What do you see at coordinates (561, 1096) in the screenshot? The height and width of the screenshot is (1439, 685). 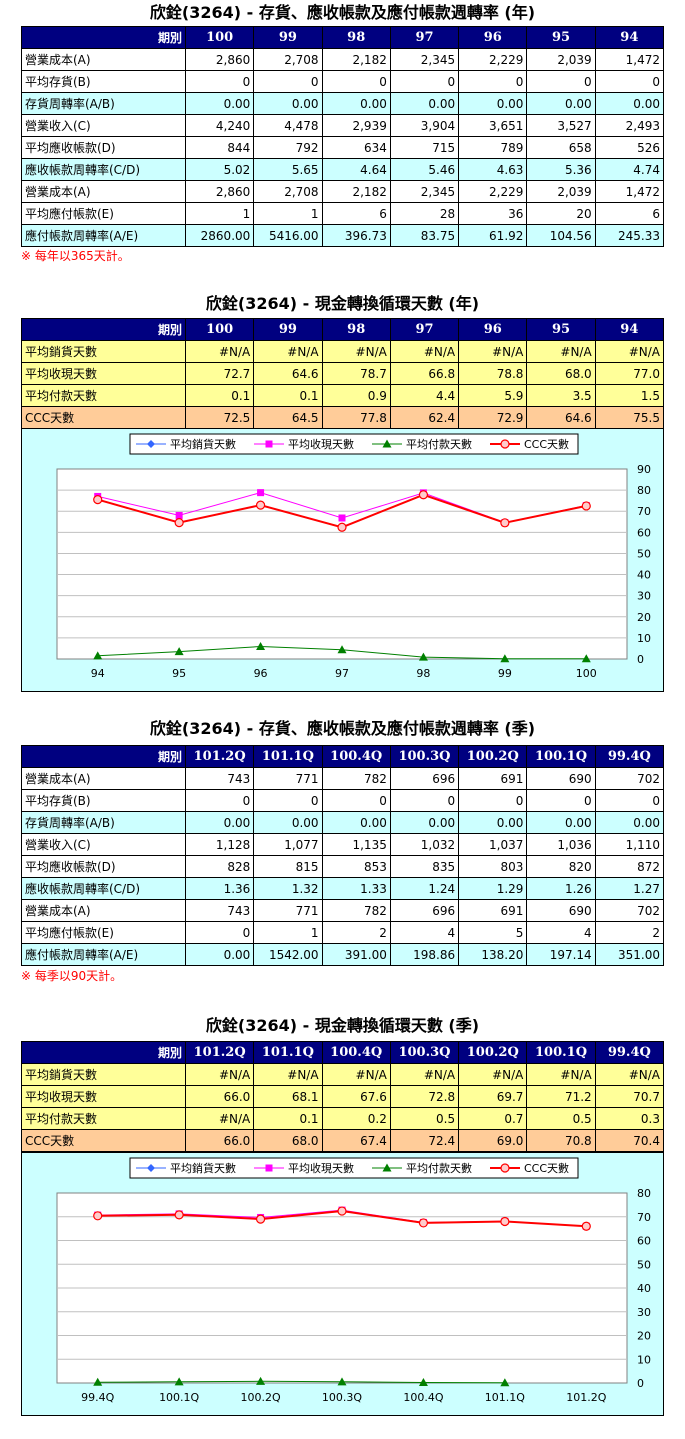 I see `table-cell: 71.2` at bounding box center [561, 1096].